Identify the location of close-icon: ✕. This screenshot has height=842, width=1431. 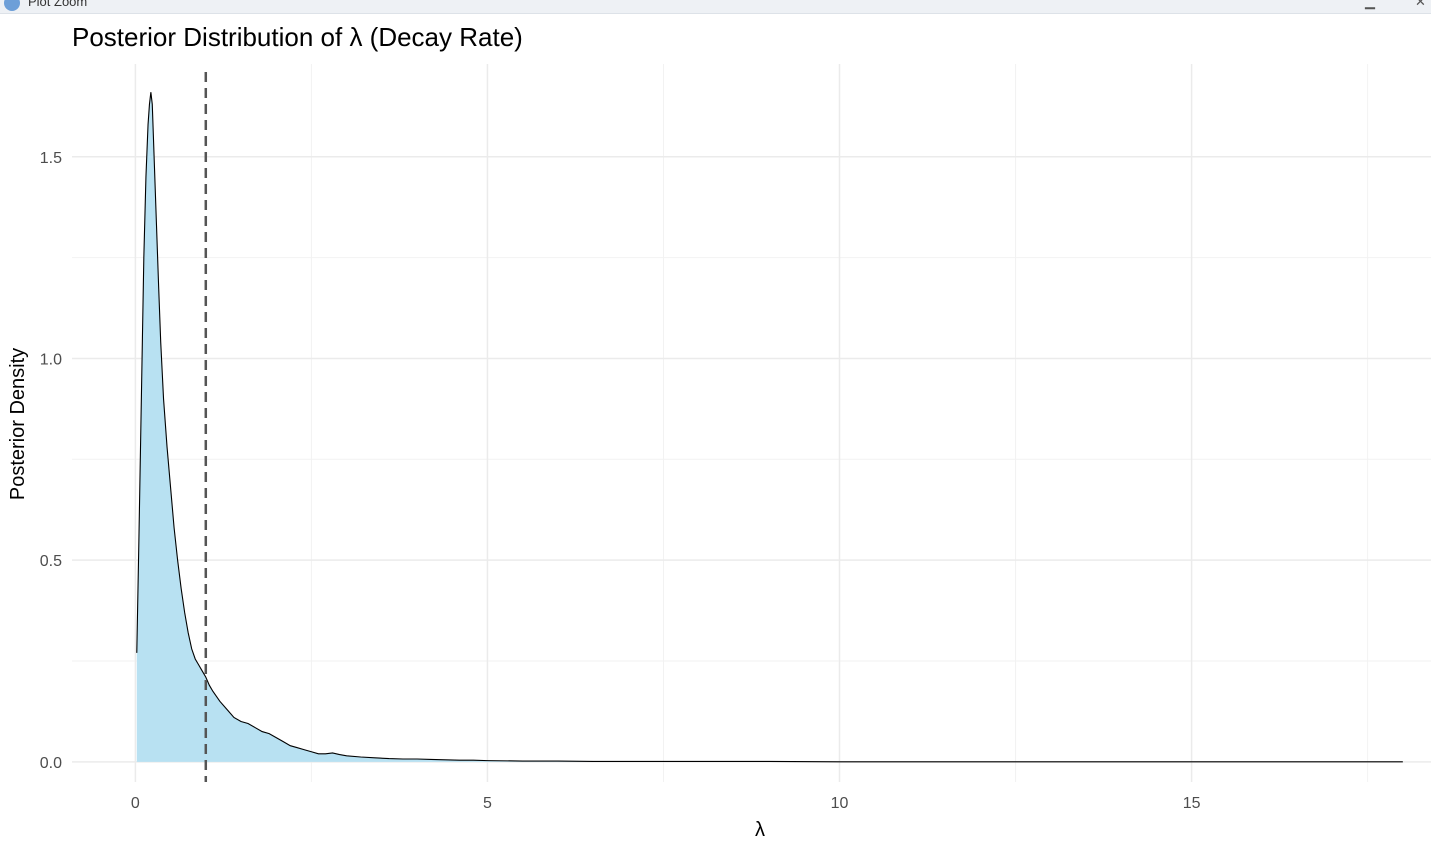
(1420, 4).